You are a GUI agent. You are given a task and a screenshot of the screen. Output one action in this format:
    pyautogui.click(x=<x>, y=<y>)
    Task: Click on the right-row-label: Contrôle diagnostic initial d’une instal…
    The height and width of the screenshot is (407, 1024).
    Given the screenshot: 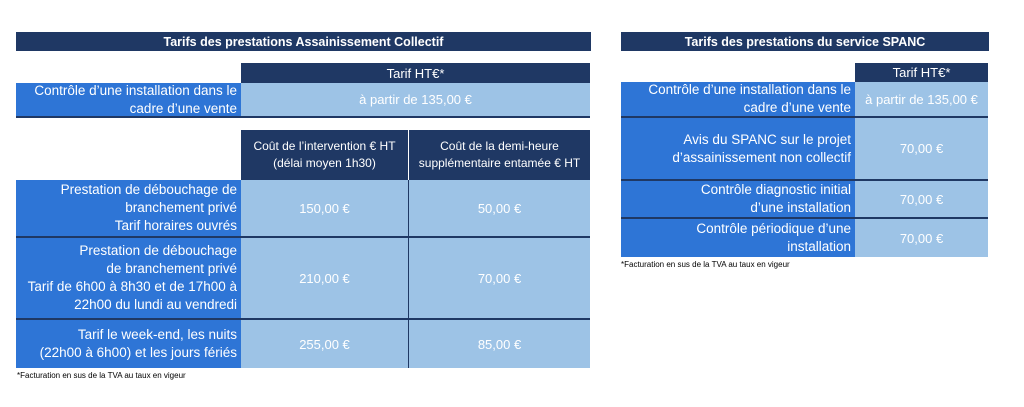 What is the action you would take?
    pyautogui.click(x=738, y=200)
    